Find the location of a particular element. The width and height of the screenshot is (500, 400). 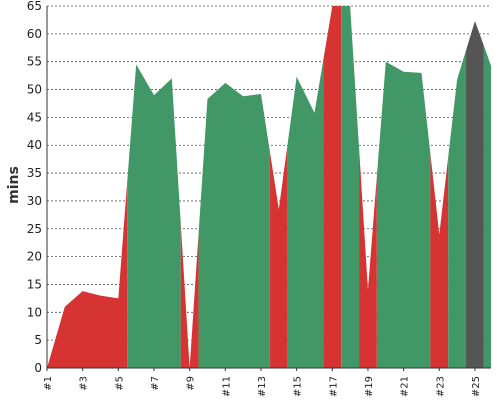

x-tick-label: #1 is located at coordinates (48, 383).